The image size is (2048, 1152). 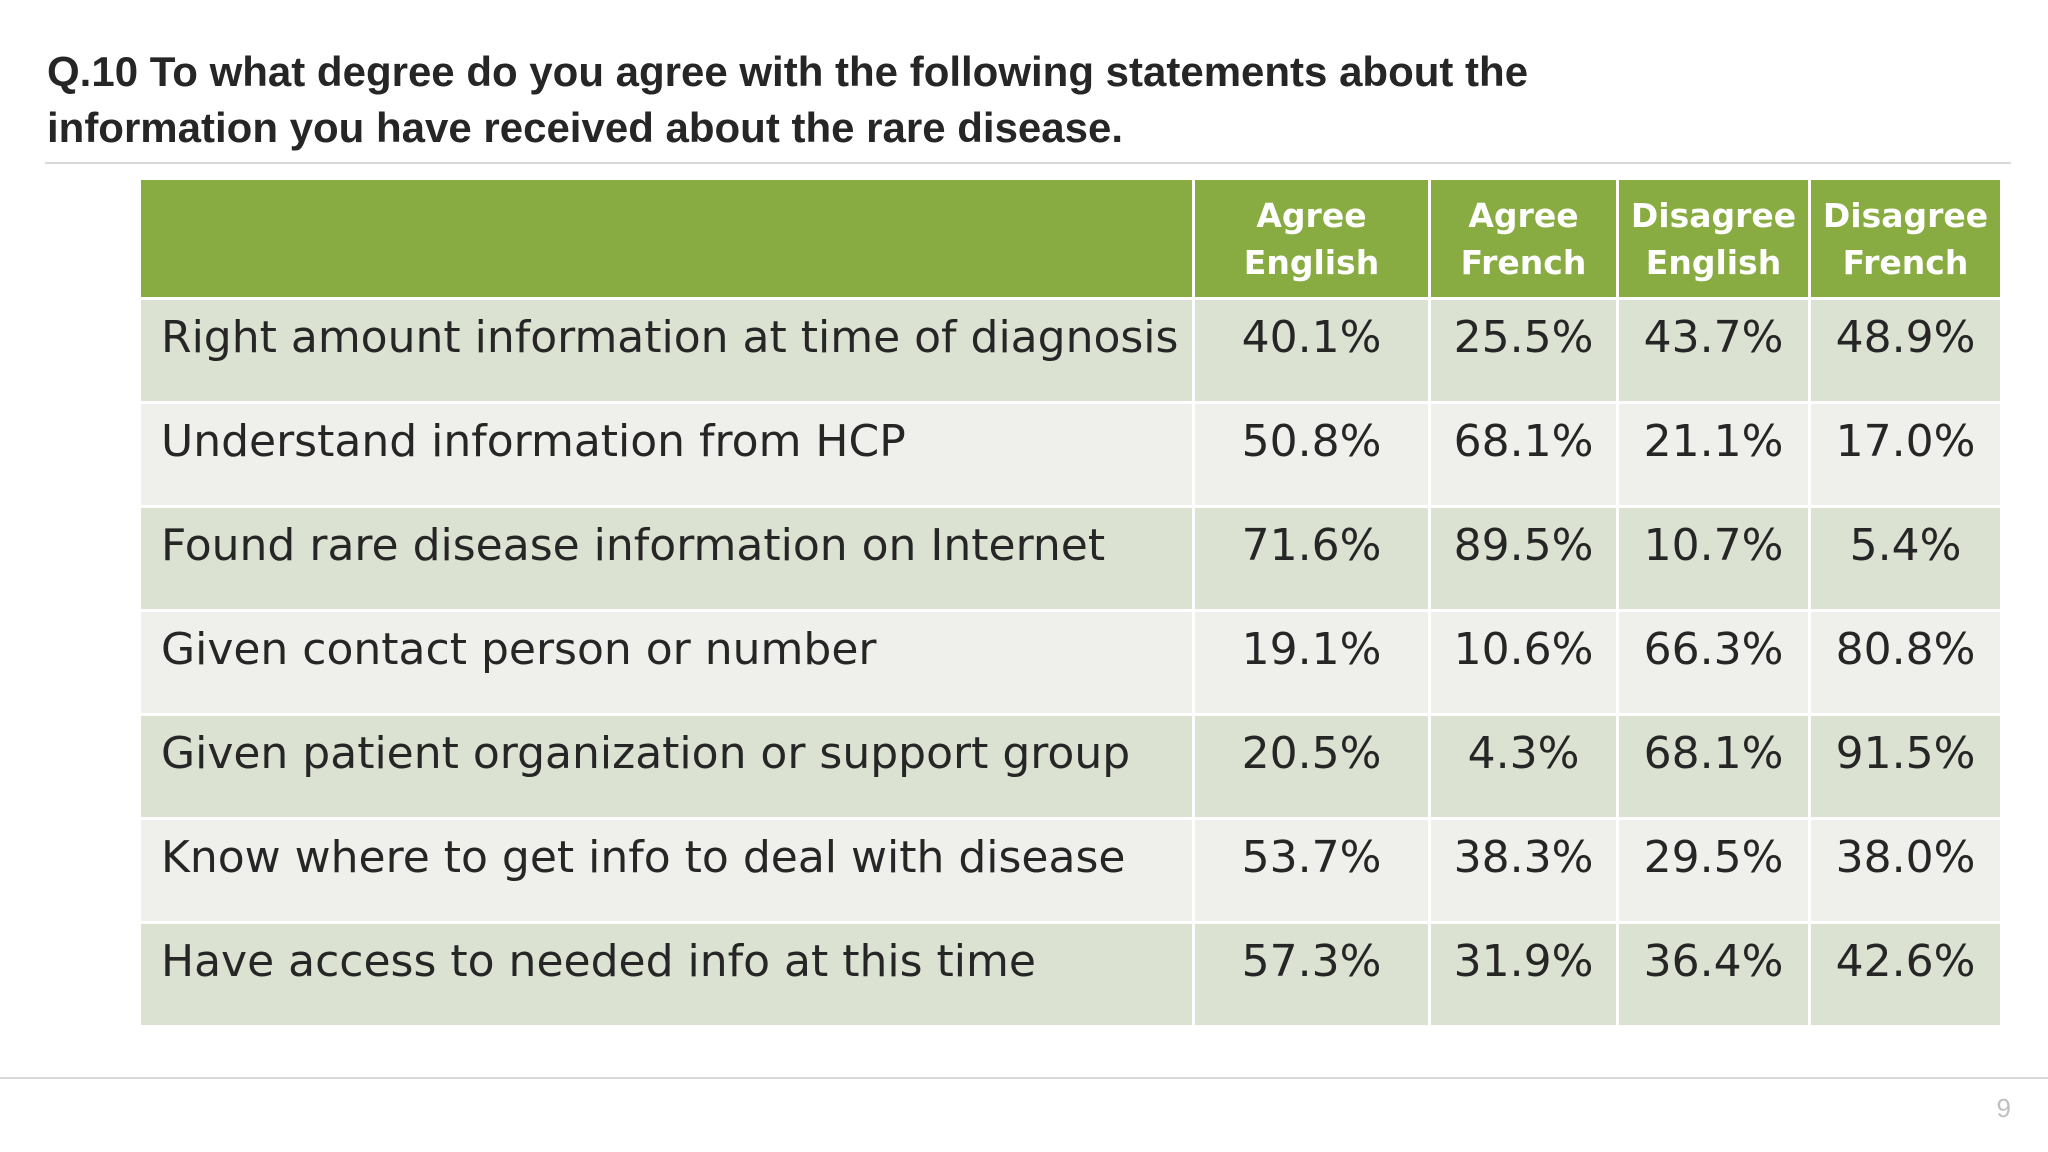 I want to click on cell-disagree-english: 66.3%, so click(x=1713, y=662).